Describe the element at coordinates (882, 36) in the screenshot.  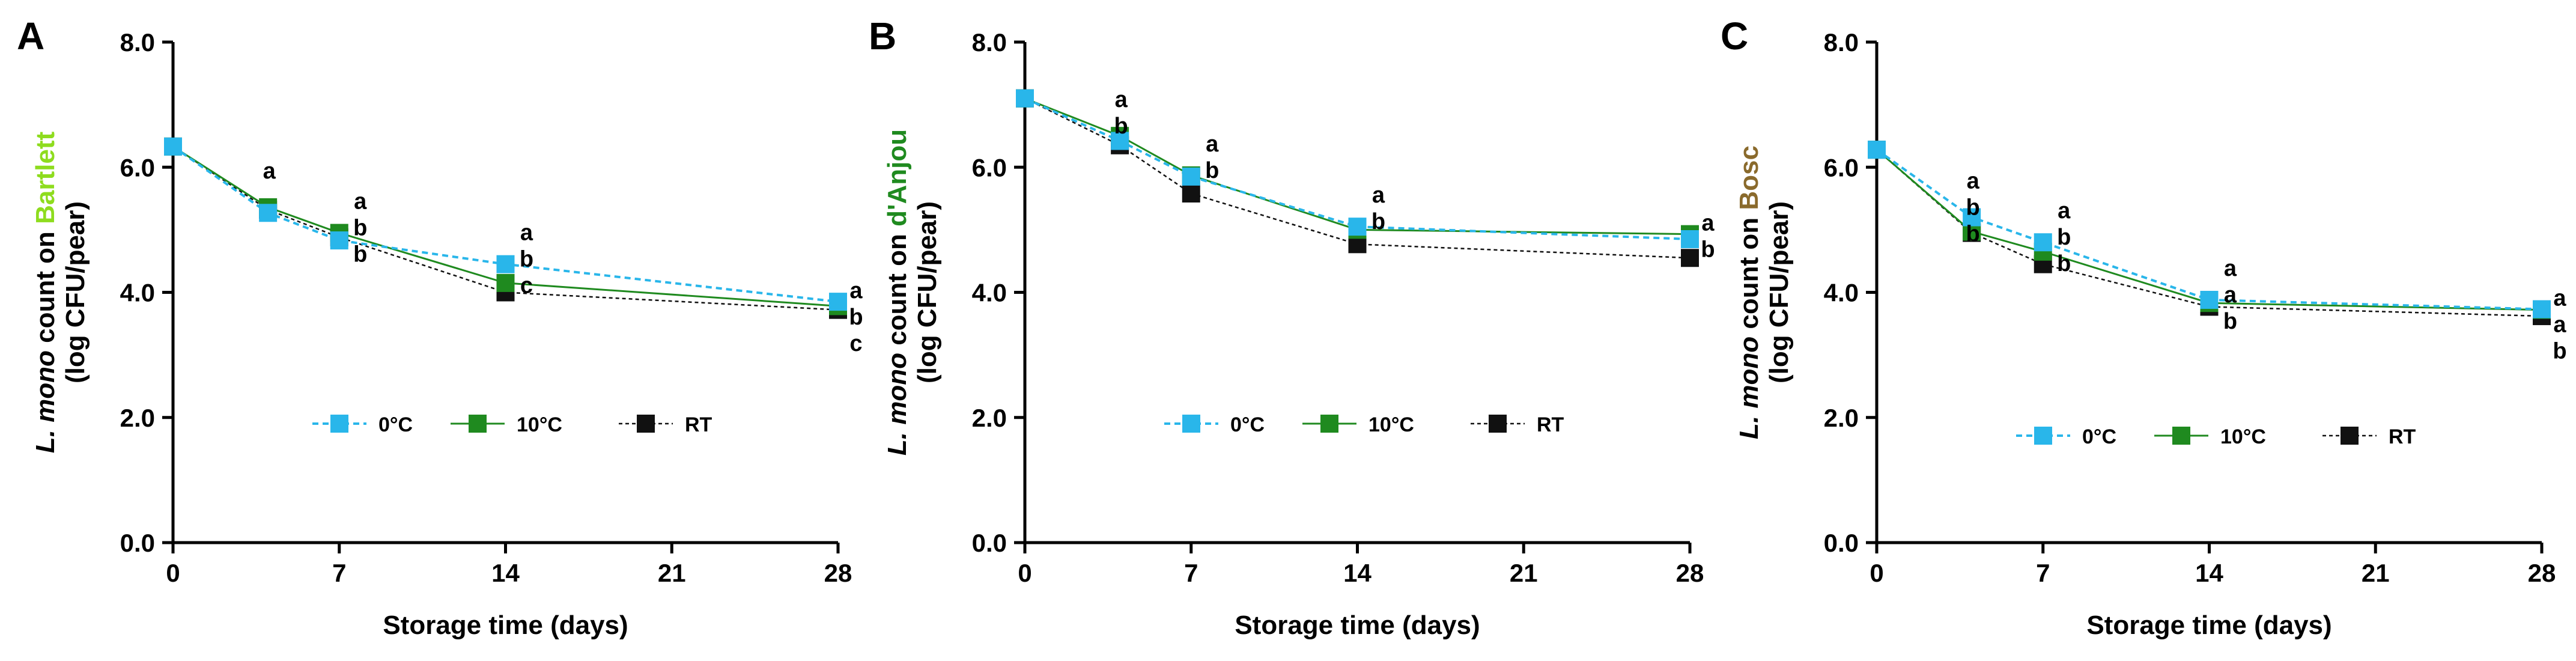
I see `panel-letter: B` at that location.